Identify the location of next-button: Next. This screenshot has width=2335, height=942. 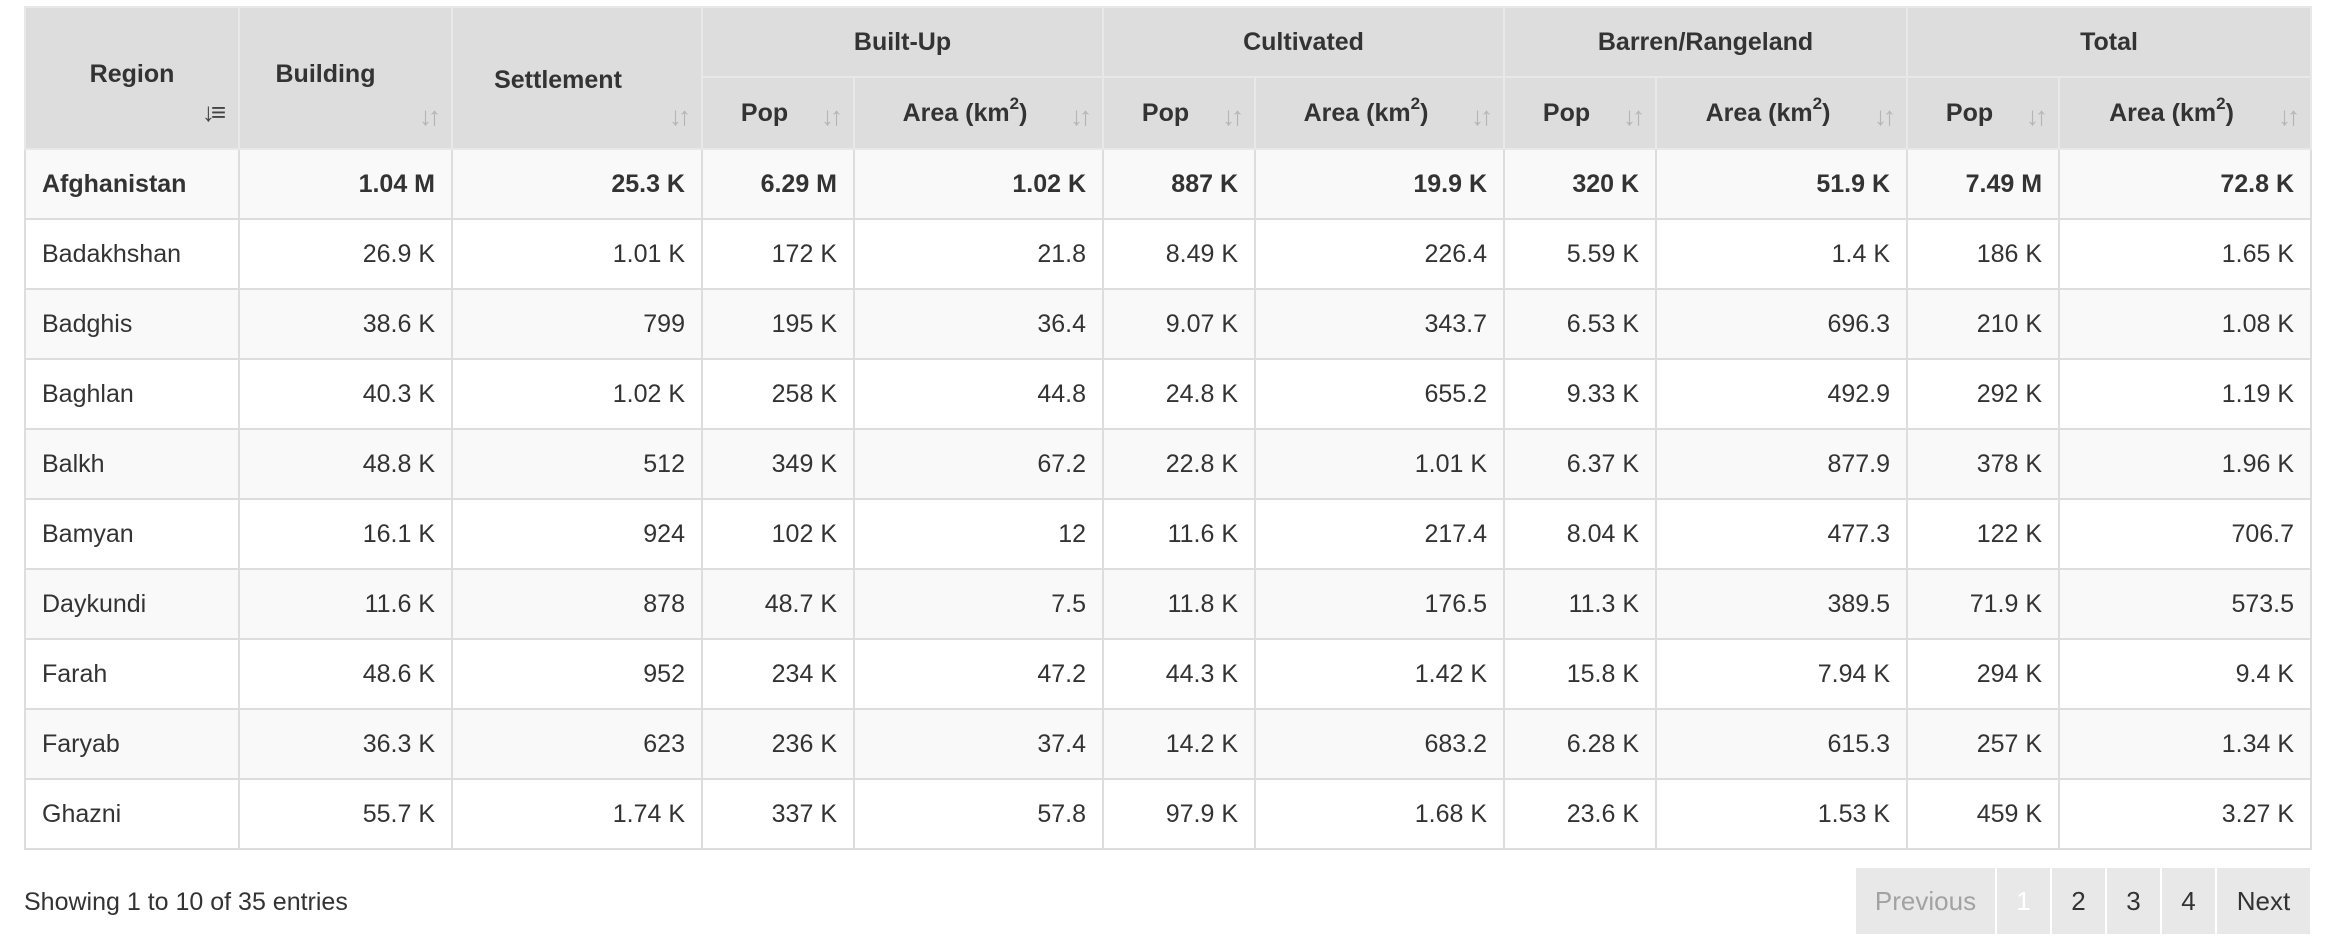
(2263, 901).